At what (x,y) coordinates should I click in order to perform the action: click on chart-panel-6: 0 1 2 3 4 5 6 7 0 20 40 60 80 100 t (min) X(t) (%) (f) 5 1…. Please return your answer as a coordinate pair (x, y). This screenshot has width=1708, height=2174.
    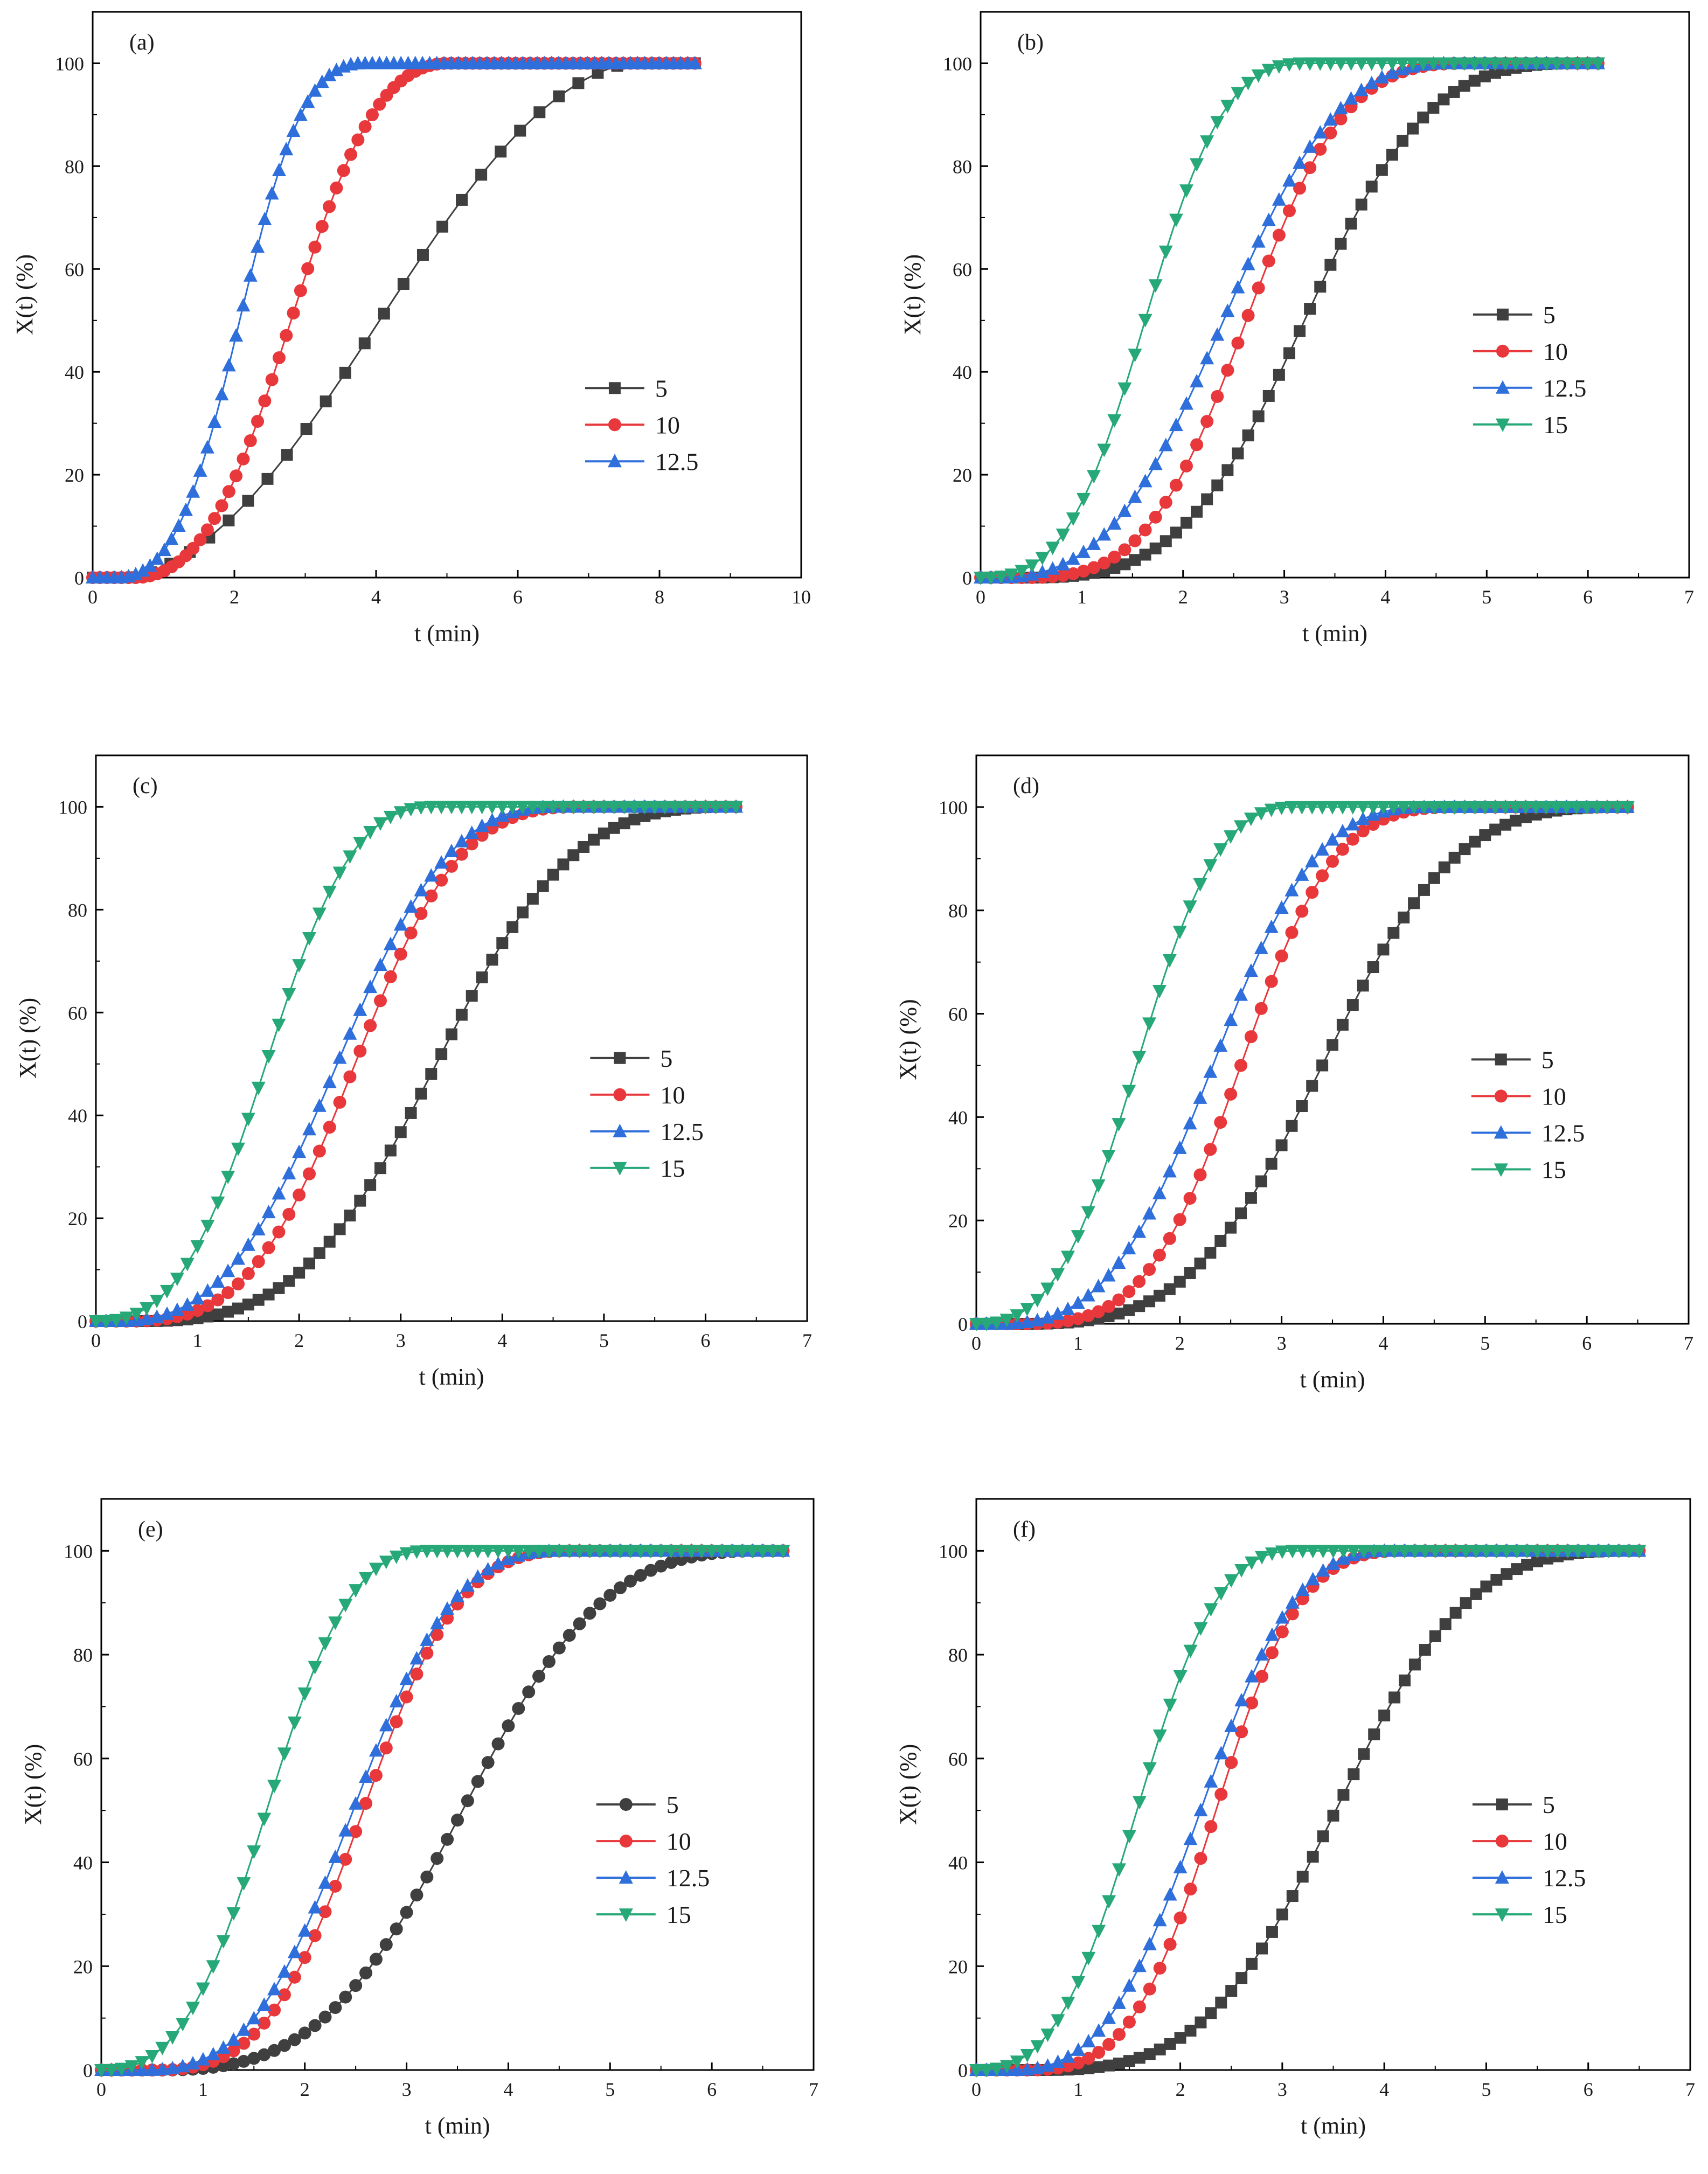
    Looking at the image, I should click on (1295, 1818).